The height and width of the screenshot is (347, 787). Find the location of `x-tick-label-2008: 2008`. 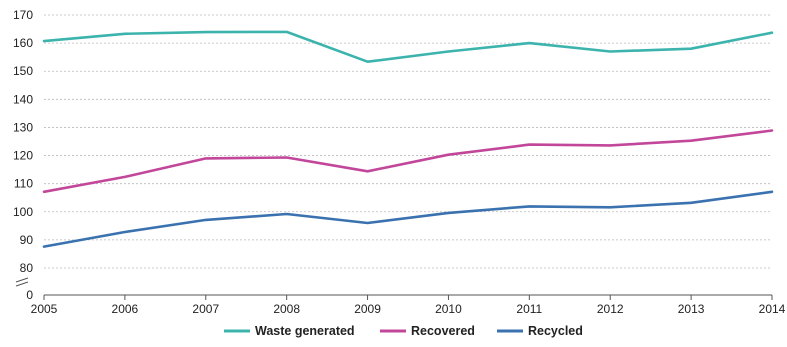

x-tick-label-2008: 2008 is located at coordinates (286, 309).